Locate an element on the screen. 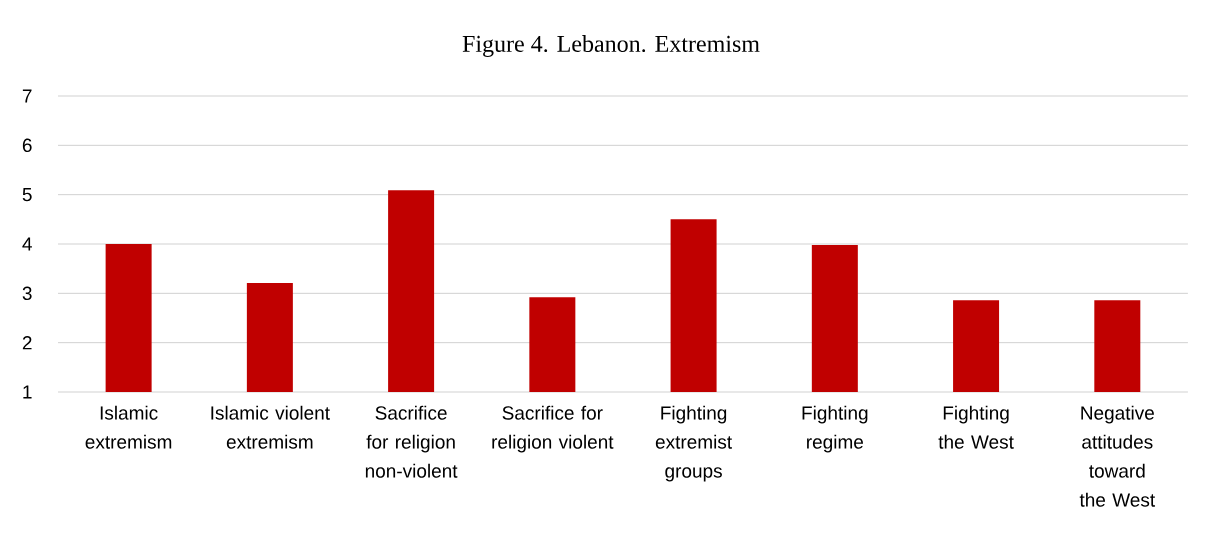 This screenshot has width=1207, height=538. y-tick-label: 1 is located at coordinates (27, 392).